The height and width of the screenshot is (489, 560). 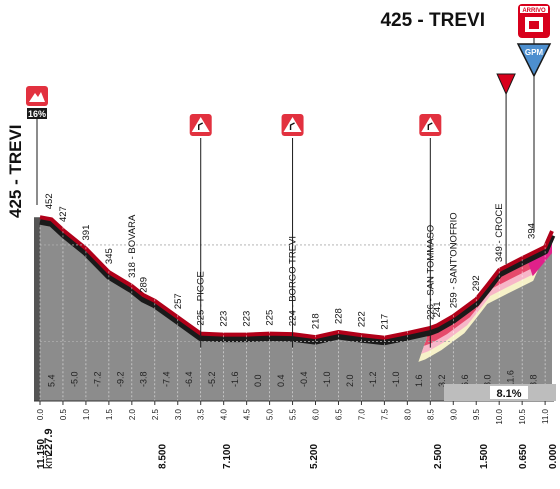 I want to click on altitude-label: 257, so click(x=178, y=301).